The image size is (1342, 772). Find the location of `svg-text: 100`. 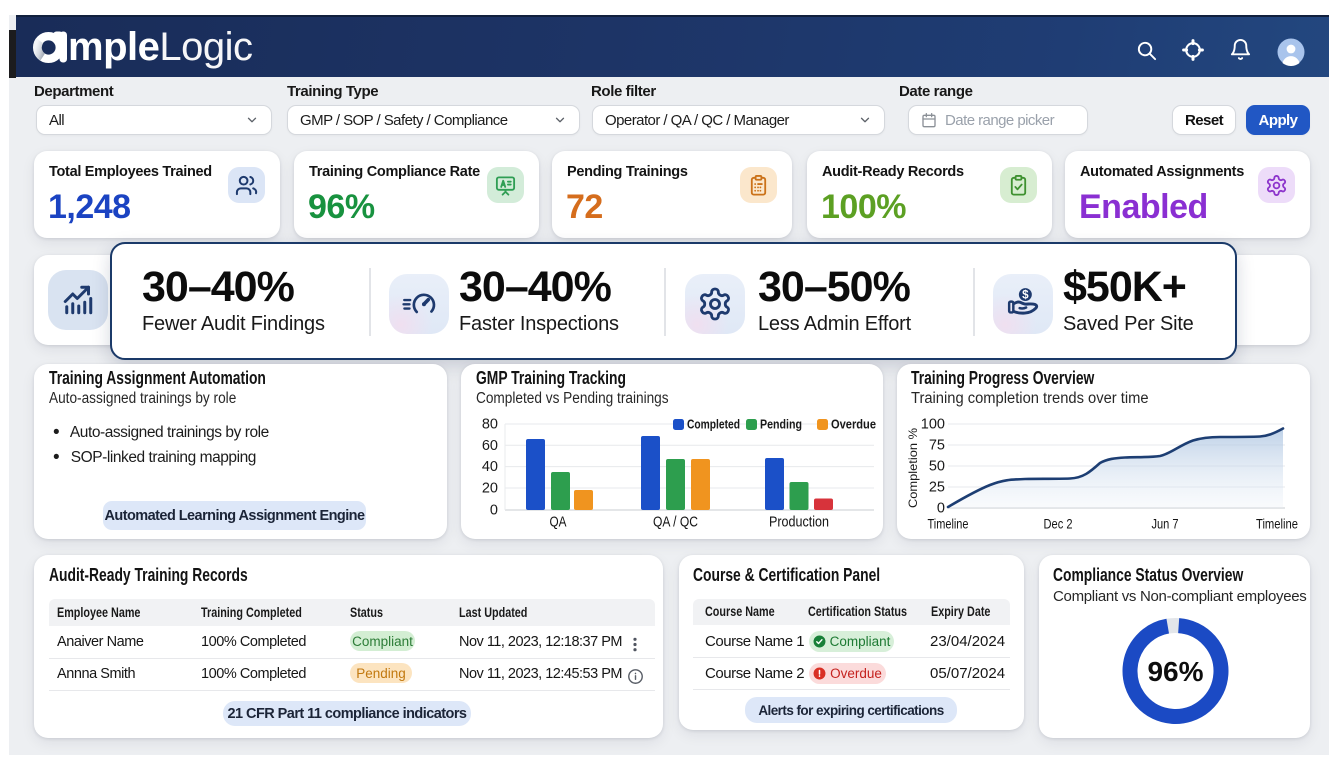

svg-text: 100 is located at coordinates (933, 425).